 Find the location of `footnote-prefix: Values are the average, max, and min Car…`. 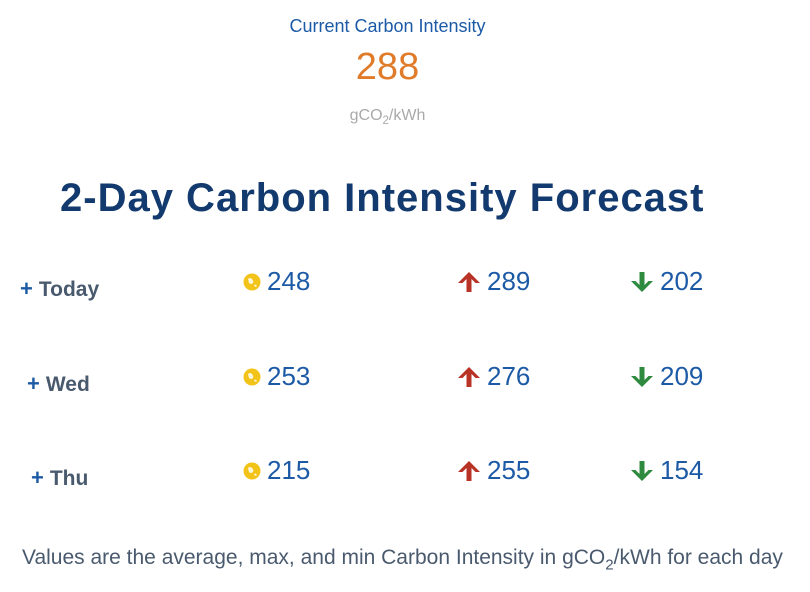

footnote-prefix: Values are the average, max, and min Car… is located at coordinates (314, 557).